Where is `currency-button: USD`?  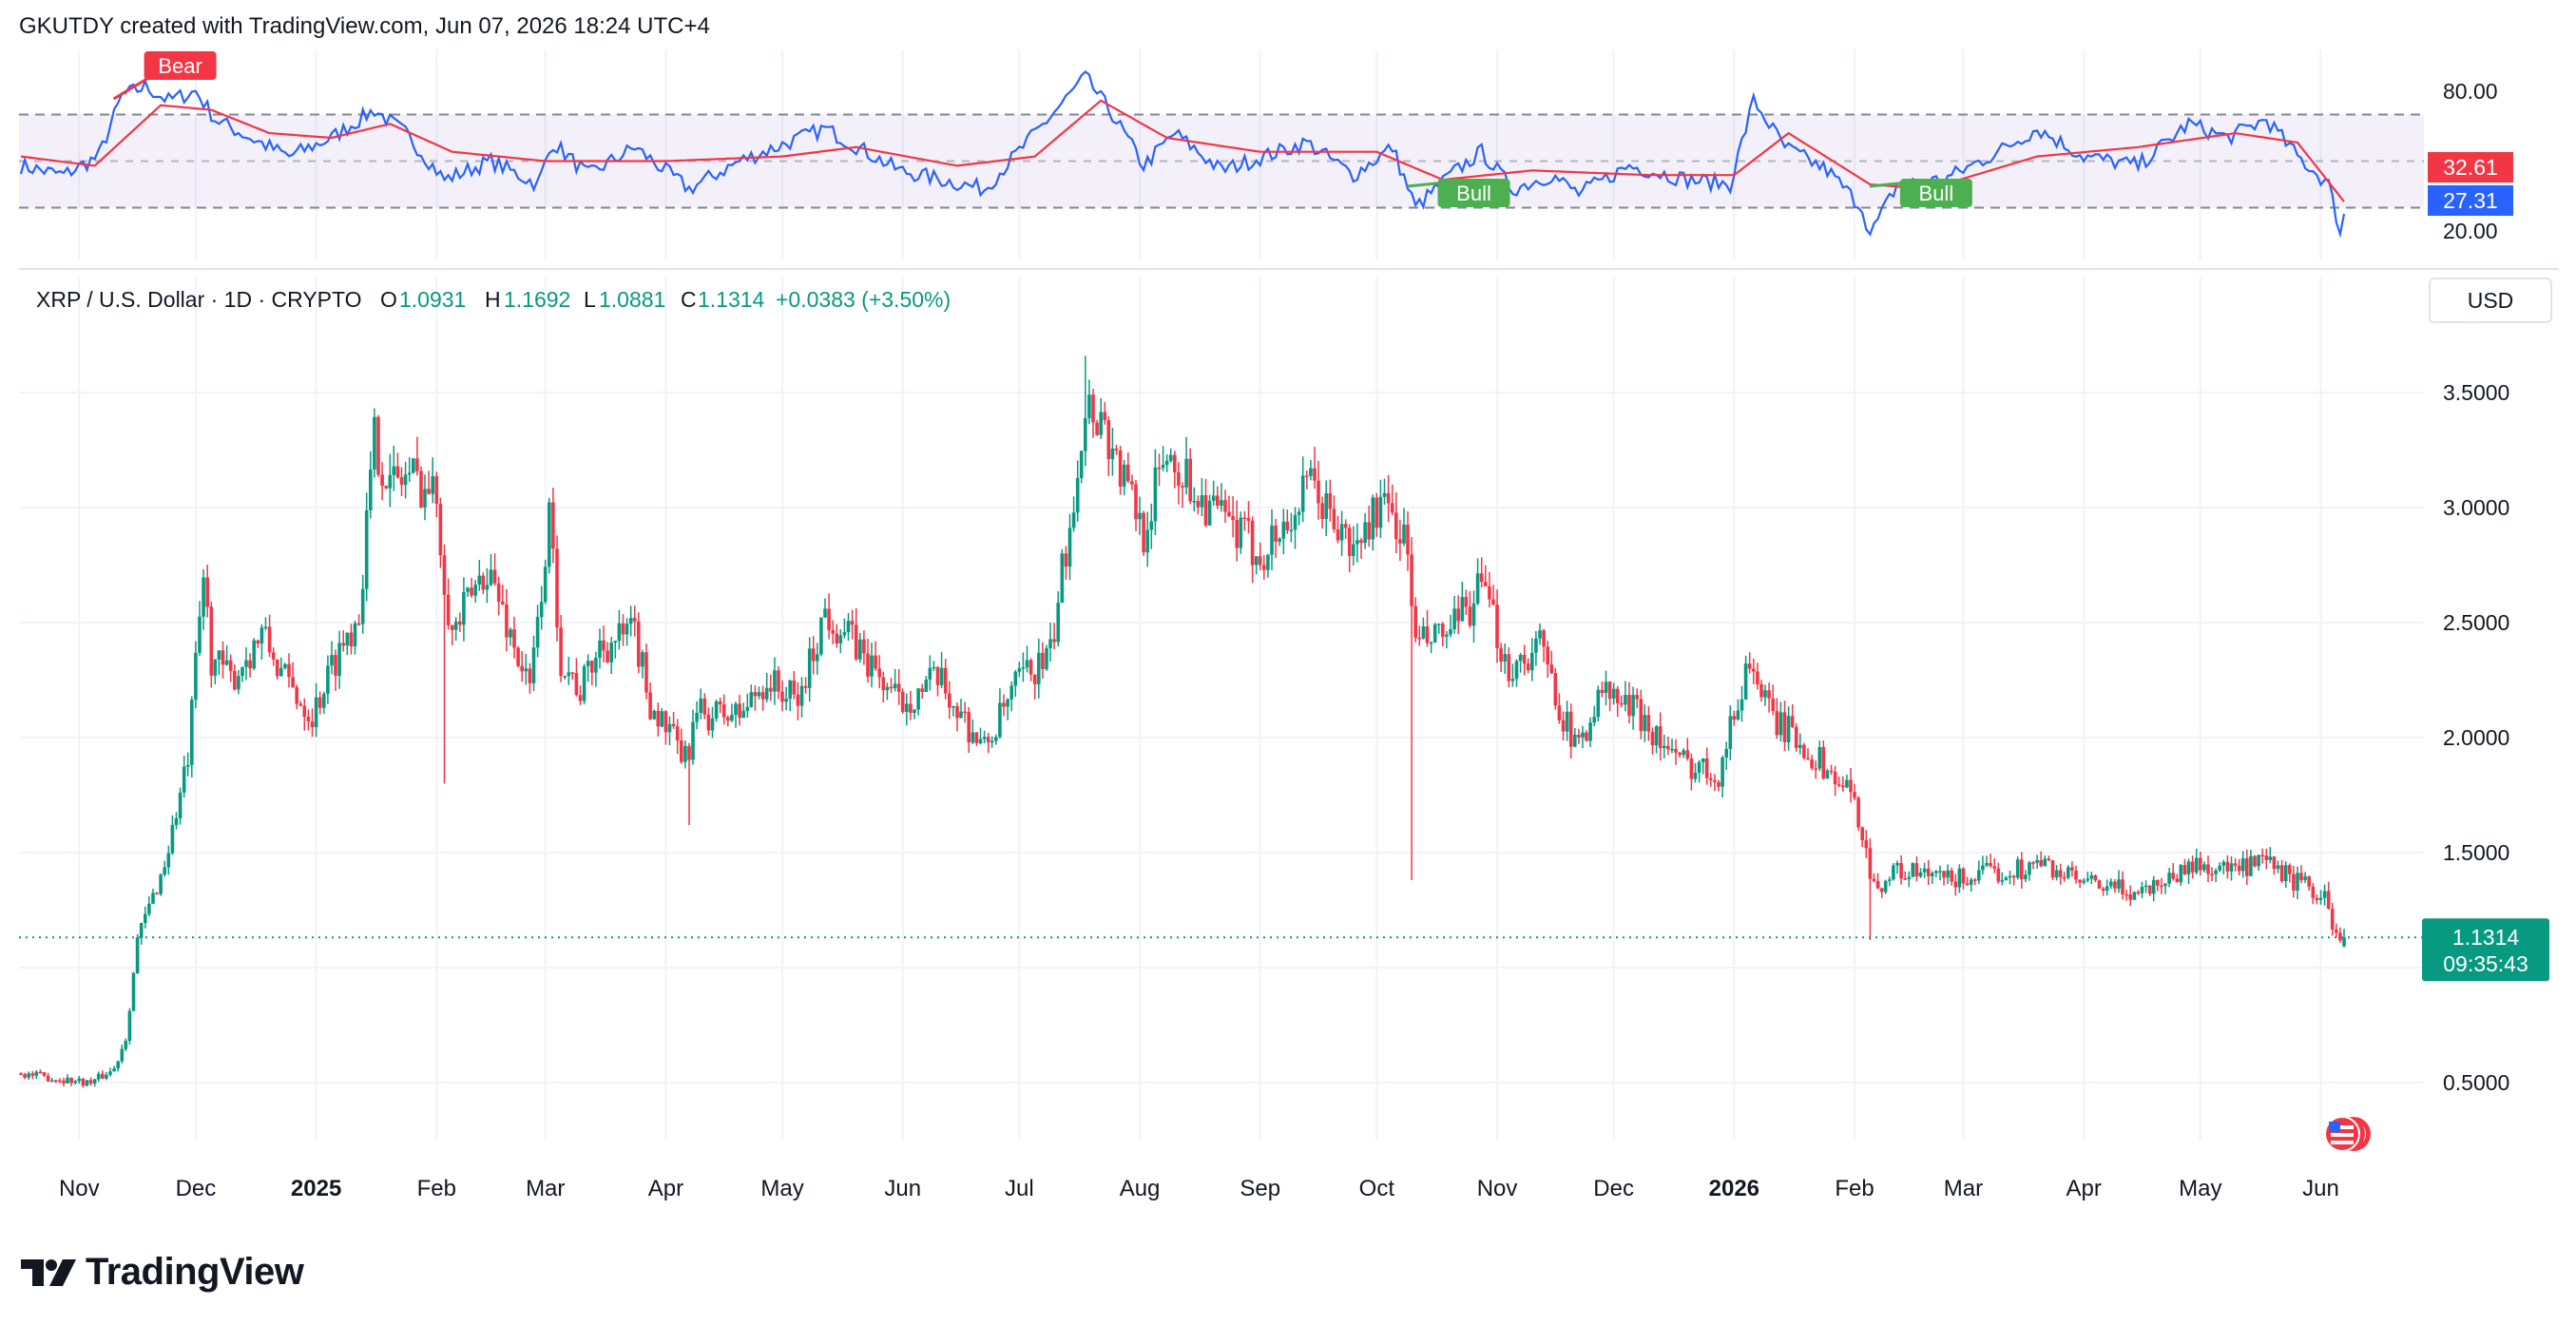
currency-button: USD is located at coordinates (2491, 300).